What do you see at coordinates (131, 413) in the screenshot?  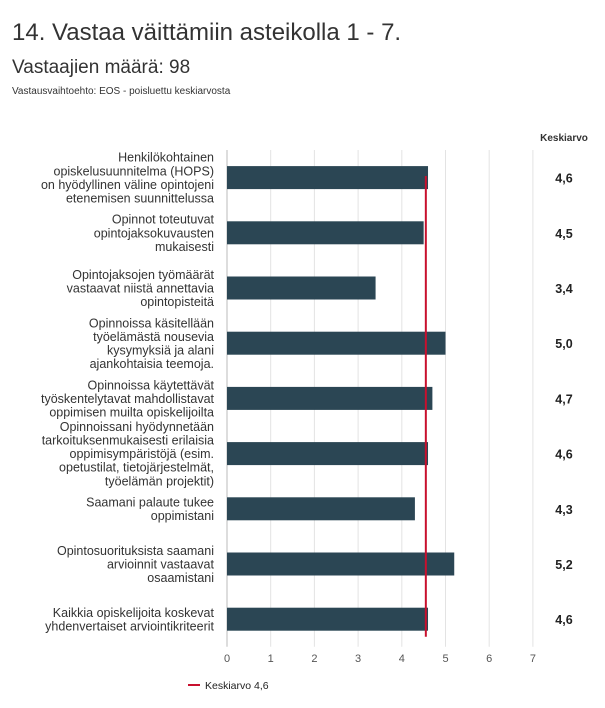 I see `category-label: oppimisen muilta opiskelijoilta` at bounding box center [131, 413].